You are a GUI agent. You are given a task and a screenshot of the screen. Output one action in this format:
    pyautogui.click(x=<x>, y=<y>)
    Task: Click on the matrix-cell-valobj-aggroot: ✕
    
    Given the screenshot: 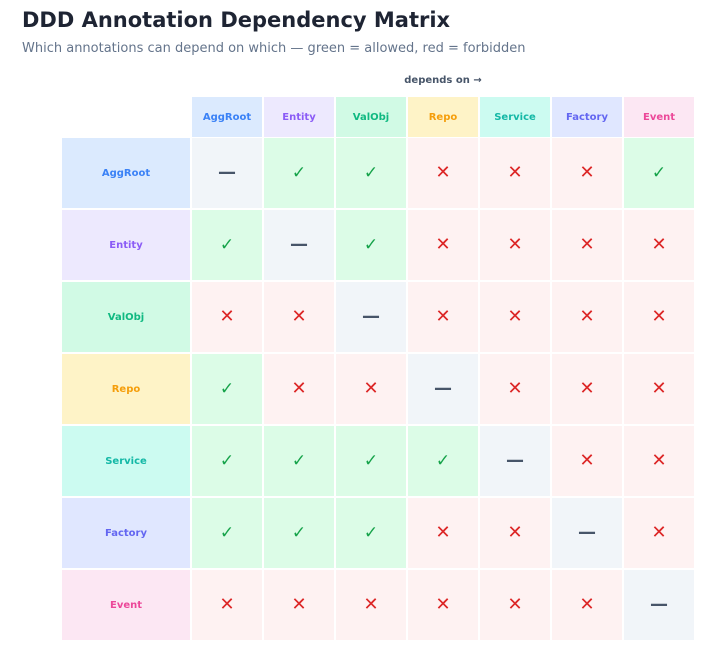 What is the action you would take?
    pyautogui.click(x=227, y=317)
    